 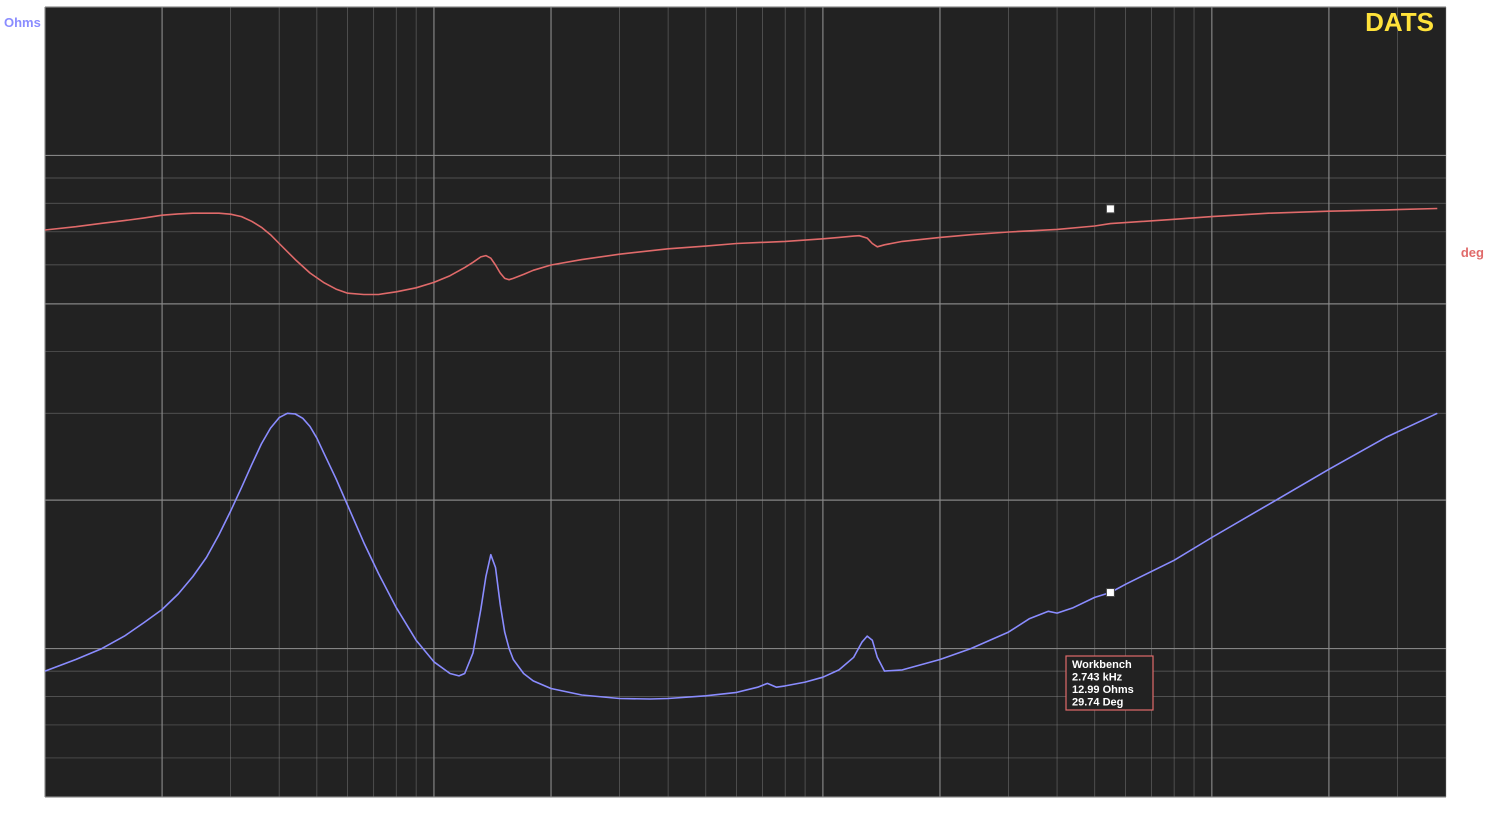 What do you see at coordinates (39, 789) in the screenshot?
I see `y-left-tick-label: 5` at bounding box center [39, 789].